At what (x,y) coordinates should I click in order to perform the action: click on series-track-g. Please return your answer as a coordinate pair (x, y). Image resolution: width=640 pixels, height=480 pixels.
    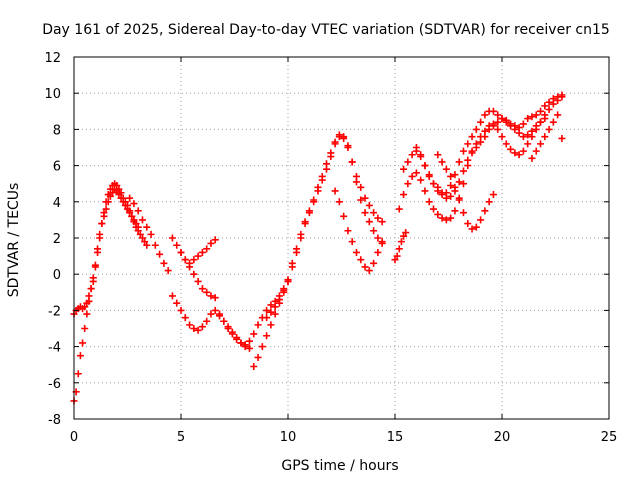
    Looking at the image, I should click on (254, 313).